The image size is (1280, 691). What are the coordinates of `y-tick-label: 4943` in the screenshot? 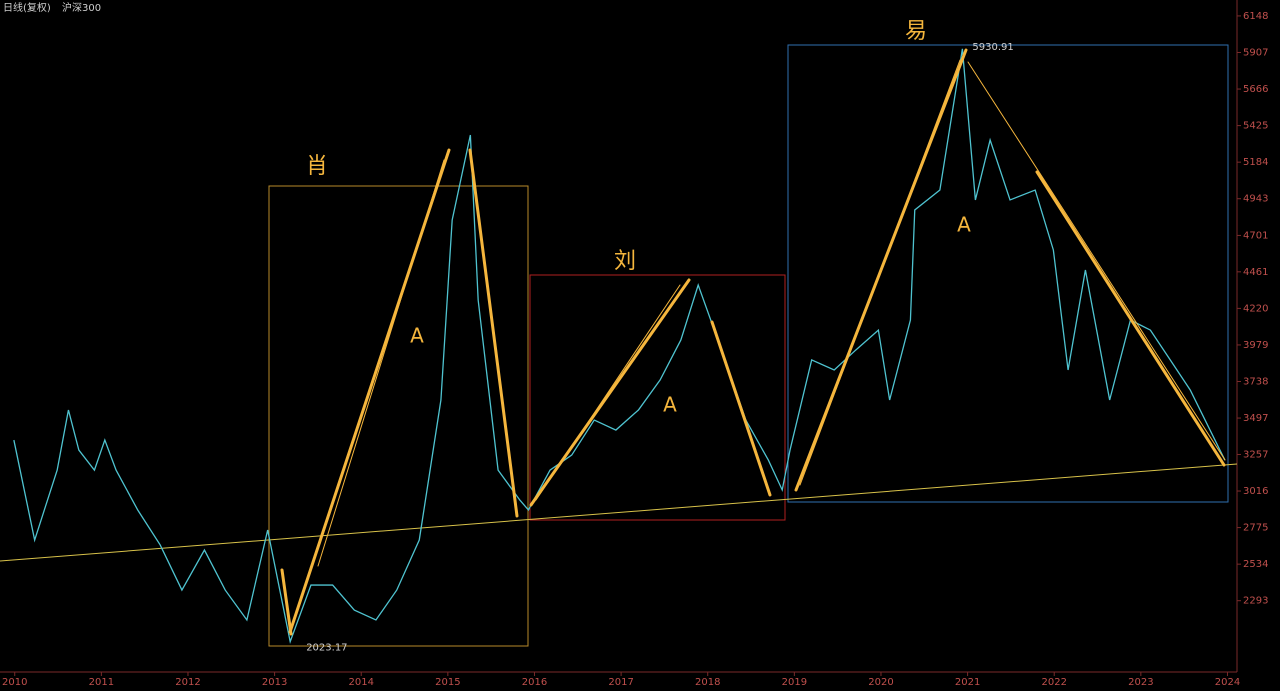 It's located at (1255, 199).